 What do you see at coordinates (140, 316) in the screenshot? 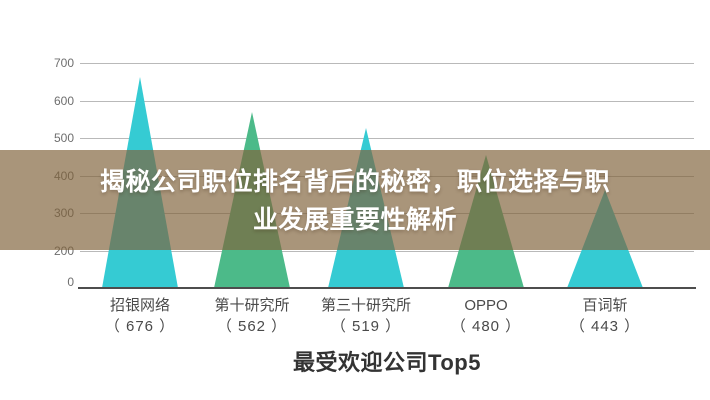
I see `x-category-label: 招银网络 （ 676 ）` at bounding box center [140, 316].